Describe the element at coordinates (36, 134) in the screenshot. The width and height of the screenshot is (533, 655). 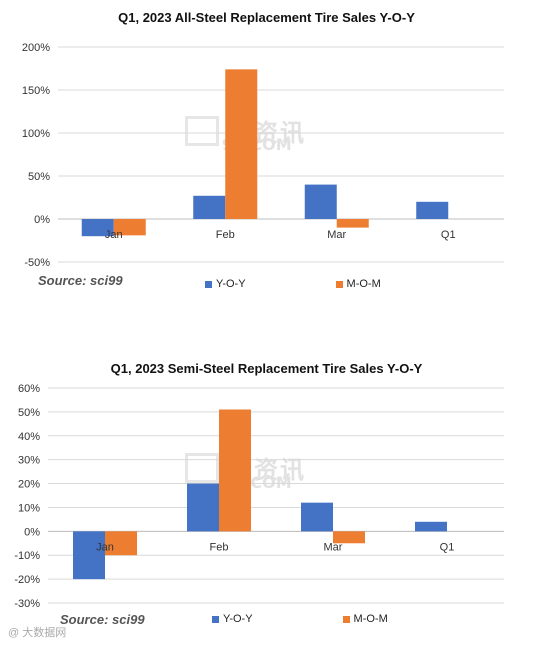
I see `y-tick-label: 100%` at that location.